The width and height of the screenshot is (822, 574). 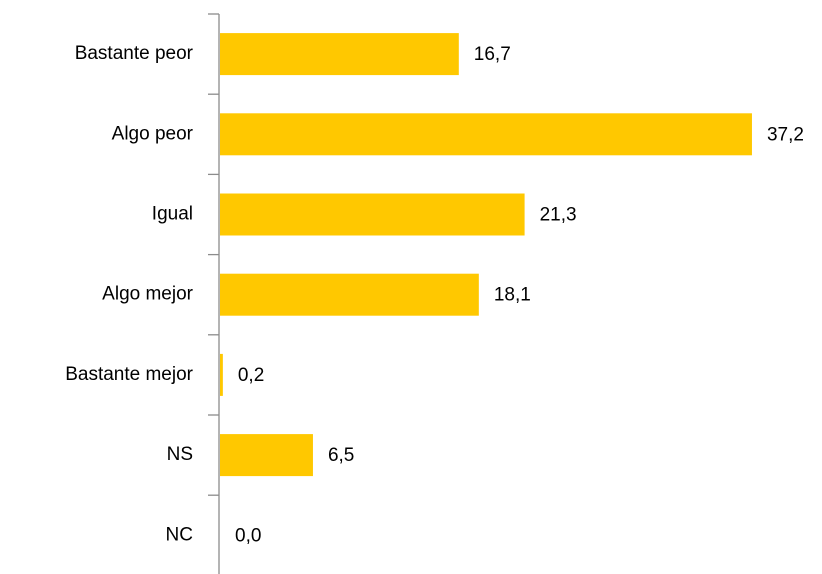 I want to click on data-label: 21,3, so click(x=558, y=215).